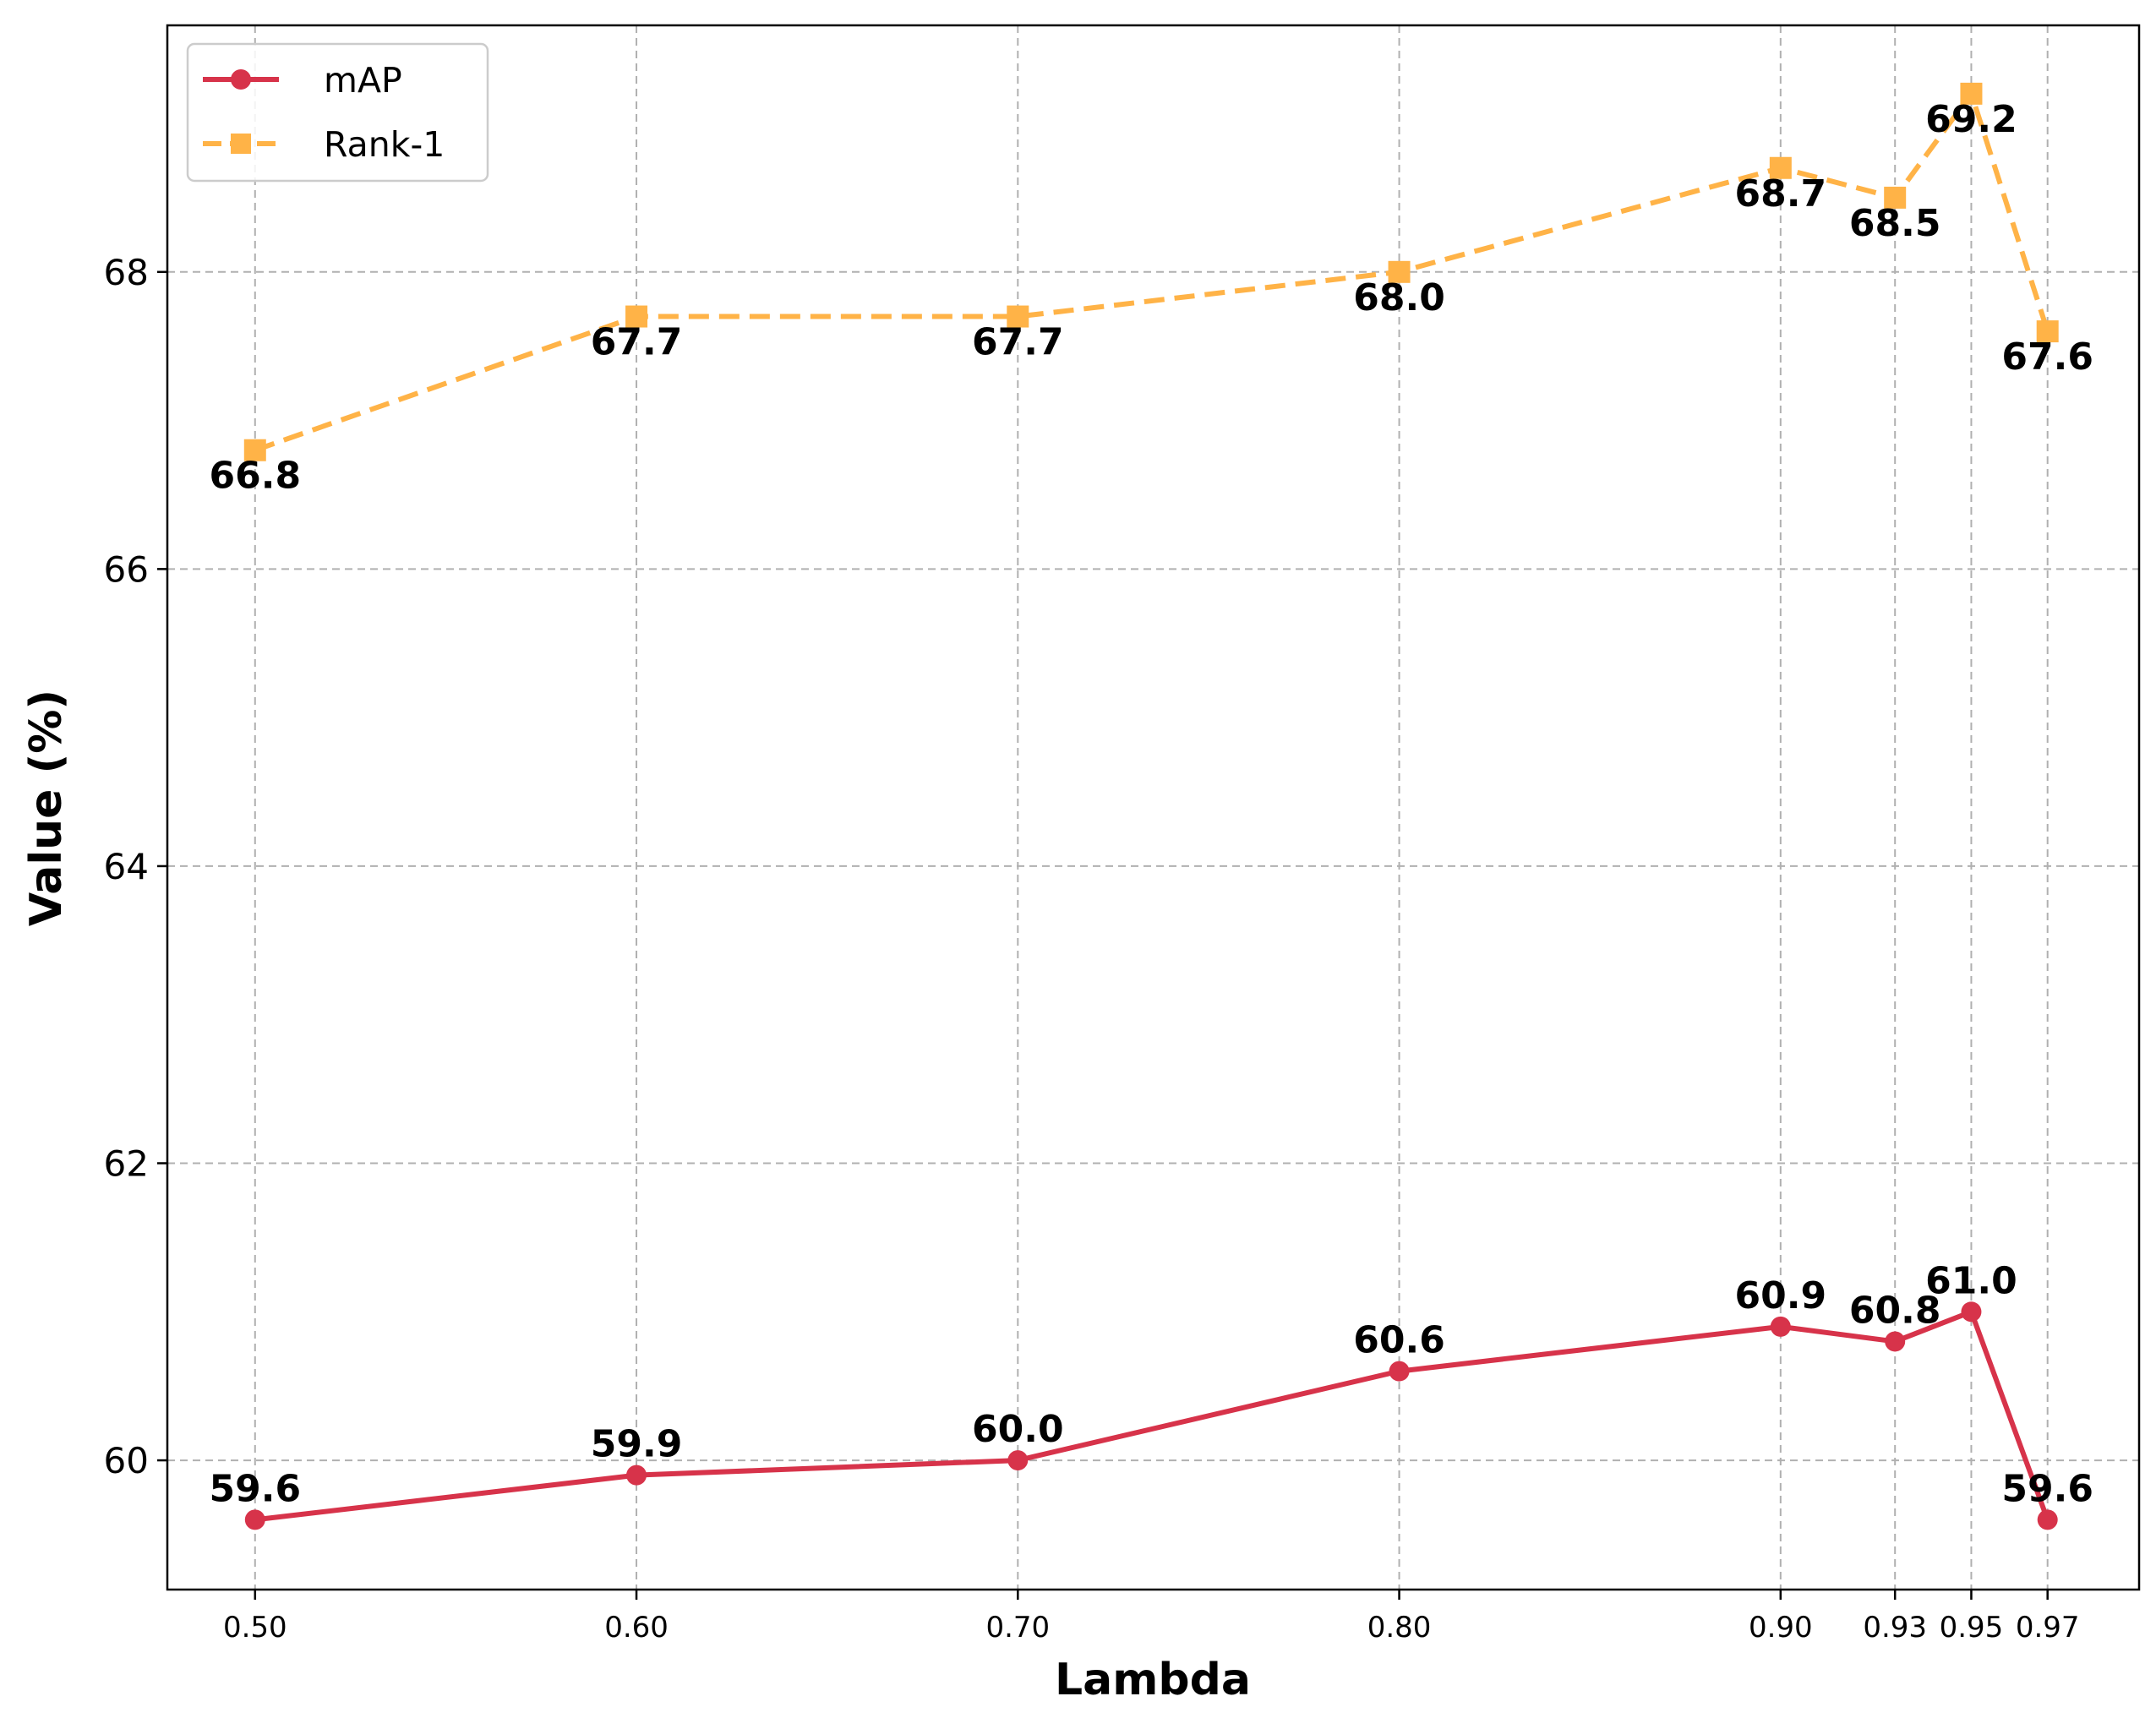 Image resolution: width=2156 pixels, height=1729 pixels. What do you see at coordinates (1971, 1281) in the screenshot?
I see `map-data-label: 61.0` at bounding box center [1971, 1281].